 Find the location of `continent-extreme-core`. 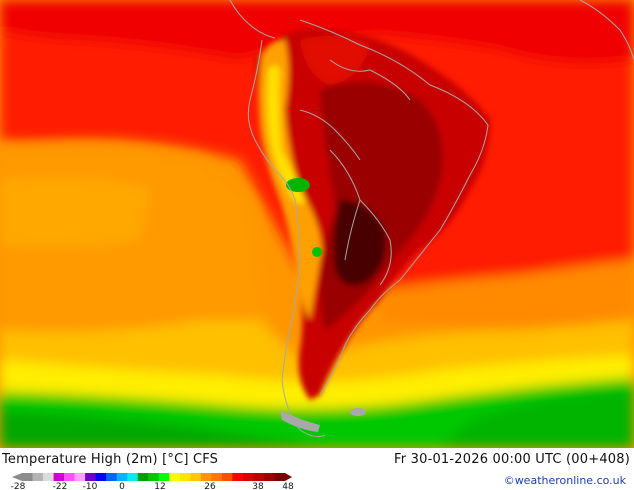

continent-extreme-core is located at coordinates (359, 243).